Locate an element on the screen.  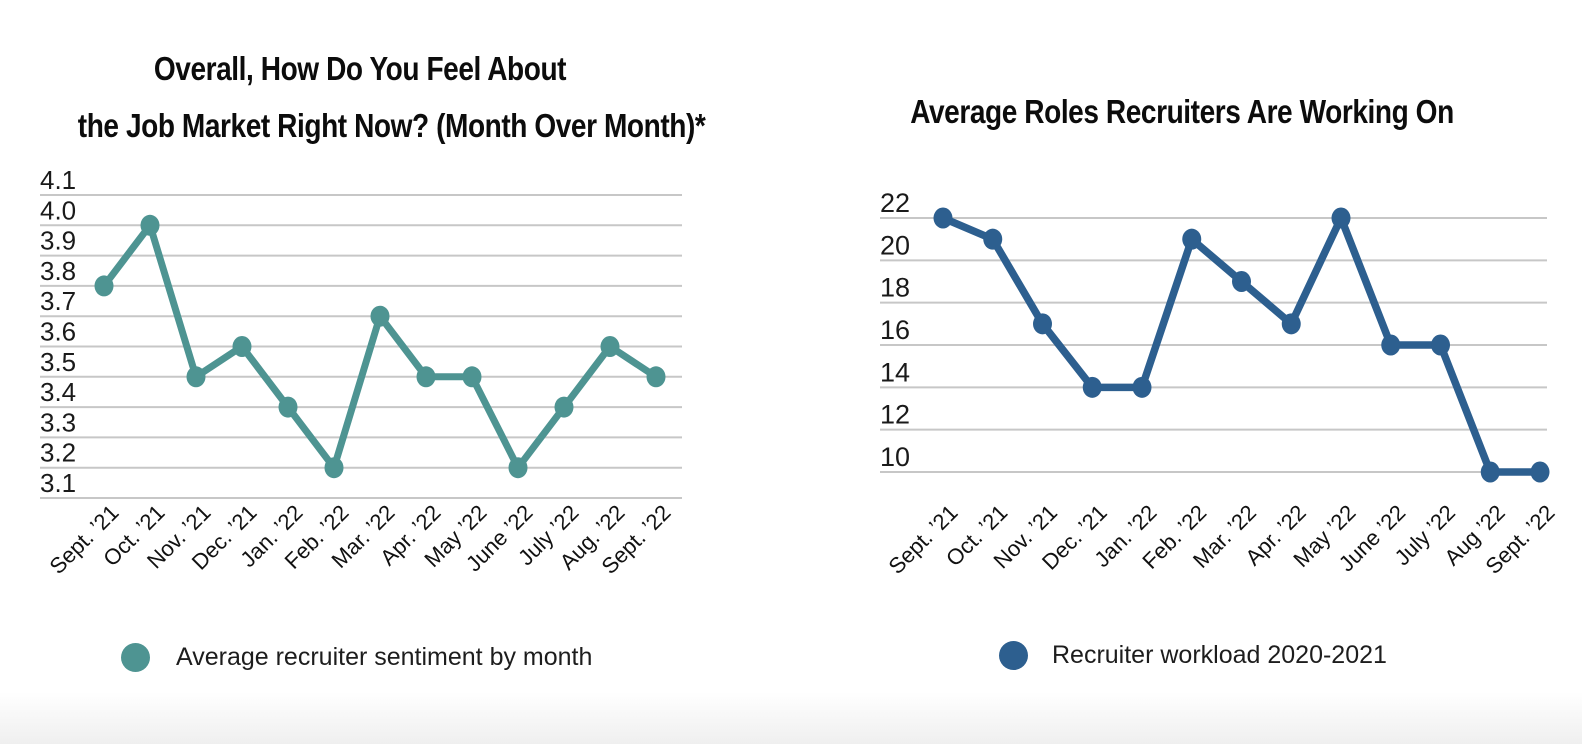
y-axis-label: 3.1 is located at coordinates (58, 483).